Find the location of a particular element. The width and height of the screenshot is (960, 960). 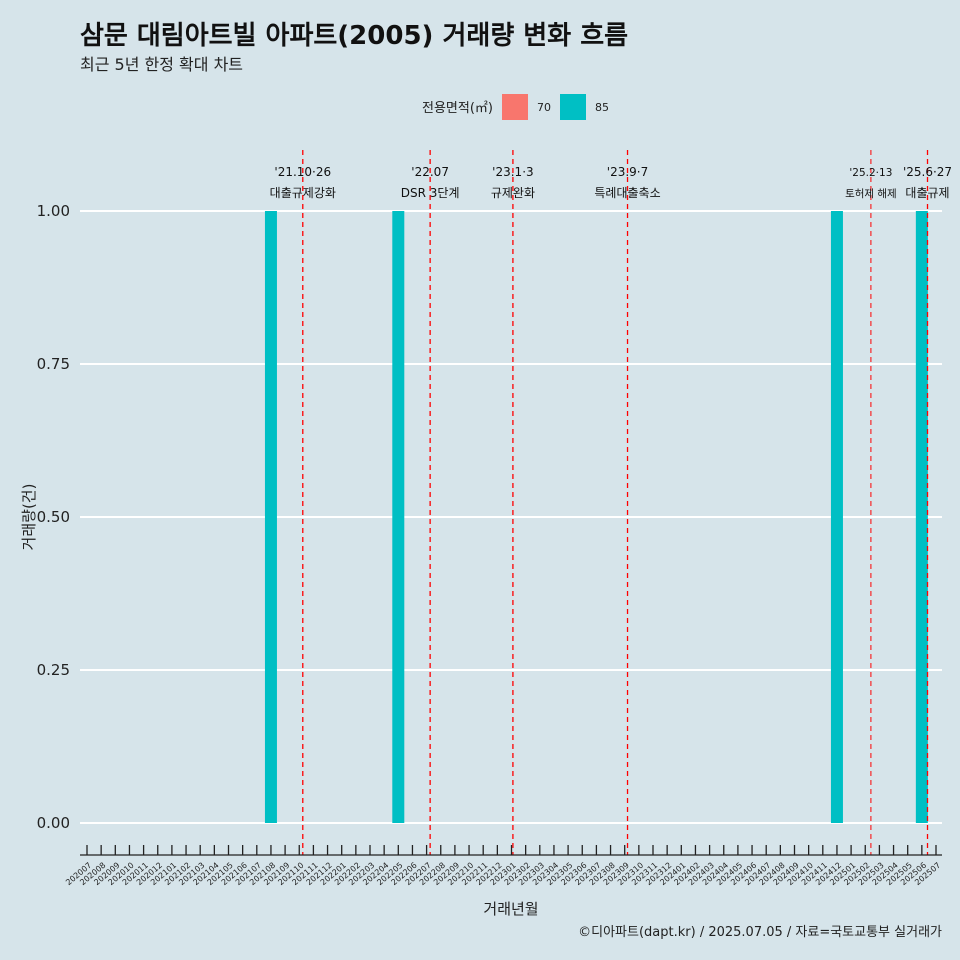

event-label-3: 특례대출축소 is located at coordinates (627, 193).